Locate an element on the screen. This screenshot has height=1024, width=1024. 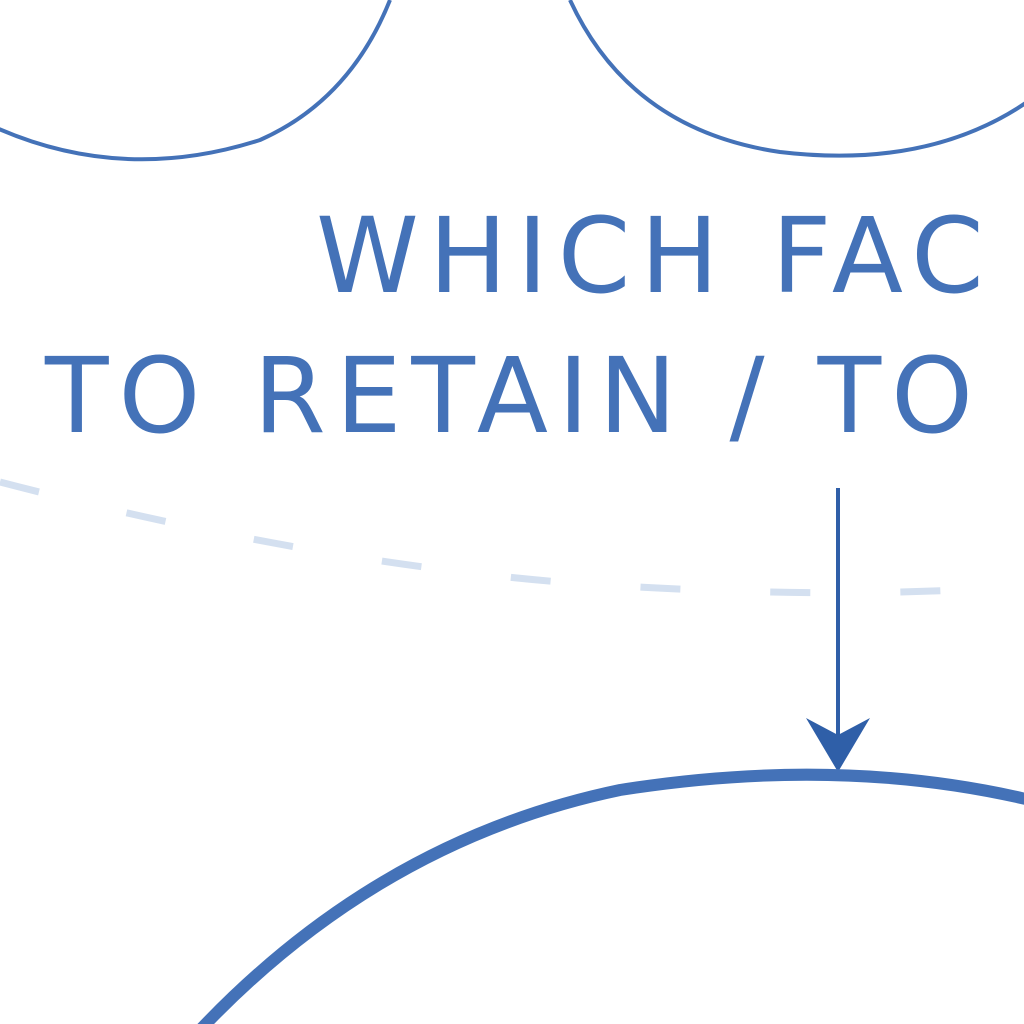
arrow-head is located at coordinates (838, 745).